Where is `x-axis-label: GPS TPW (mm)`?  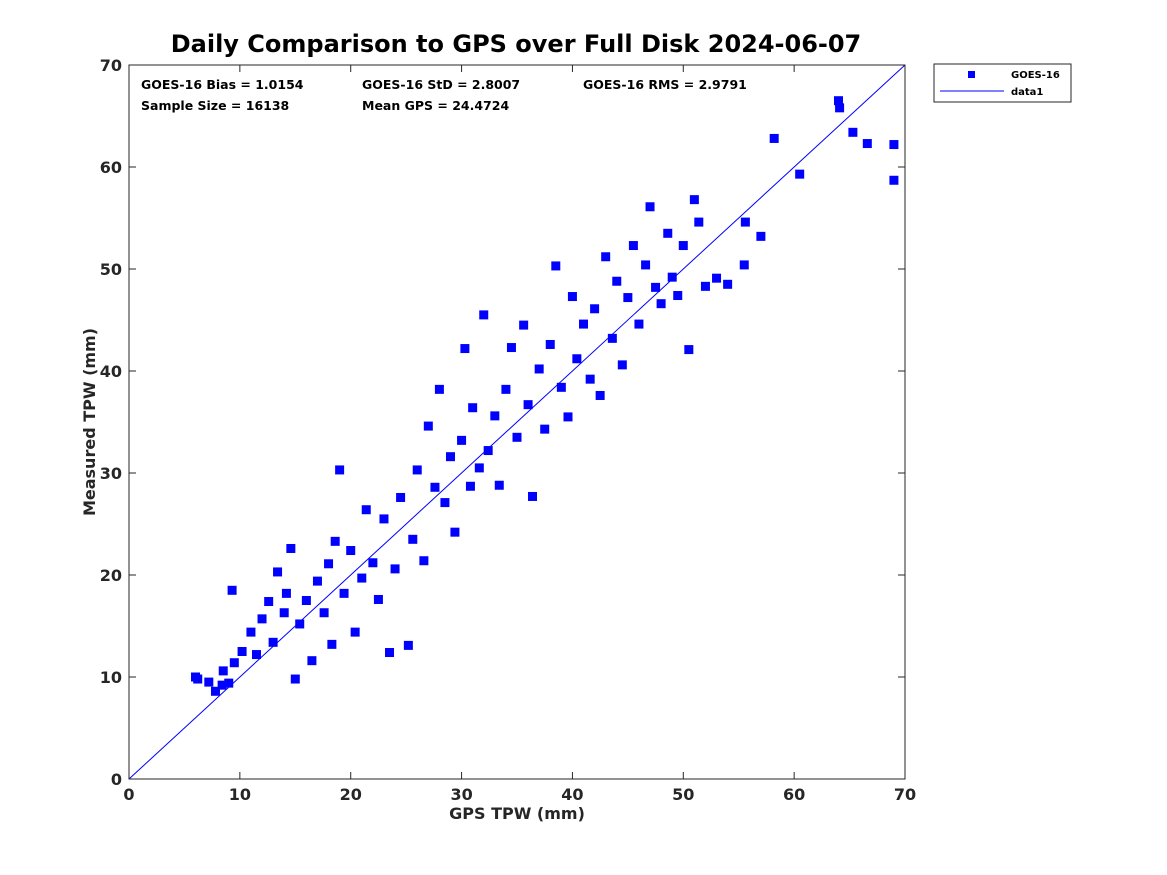 x-axis-label: GPS TPW (mm) is located at coordinates (517, 813).